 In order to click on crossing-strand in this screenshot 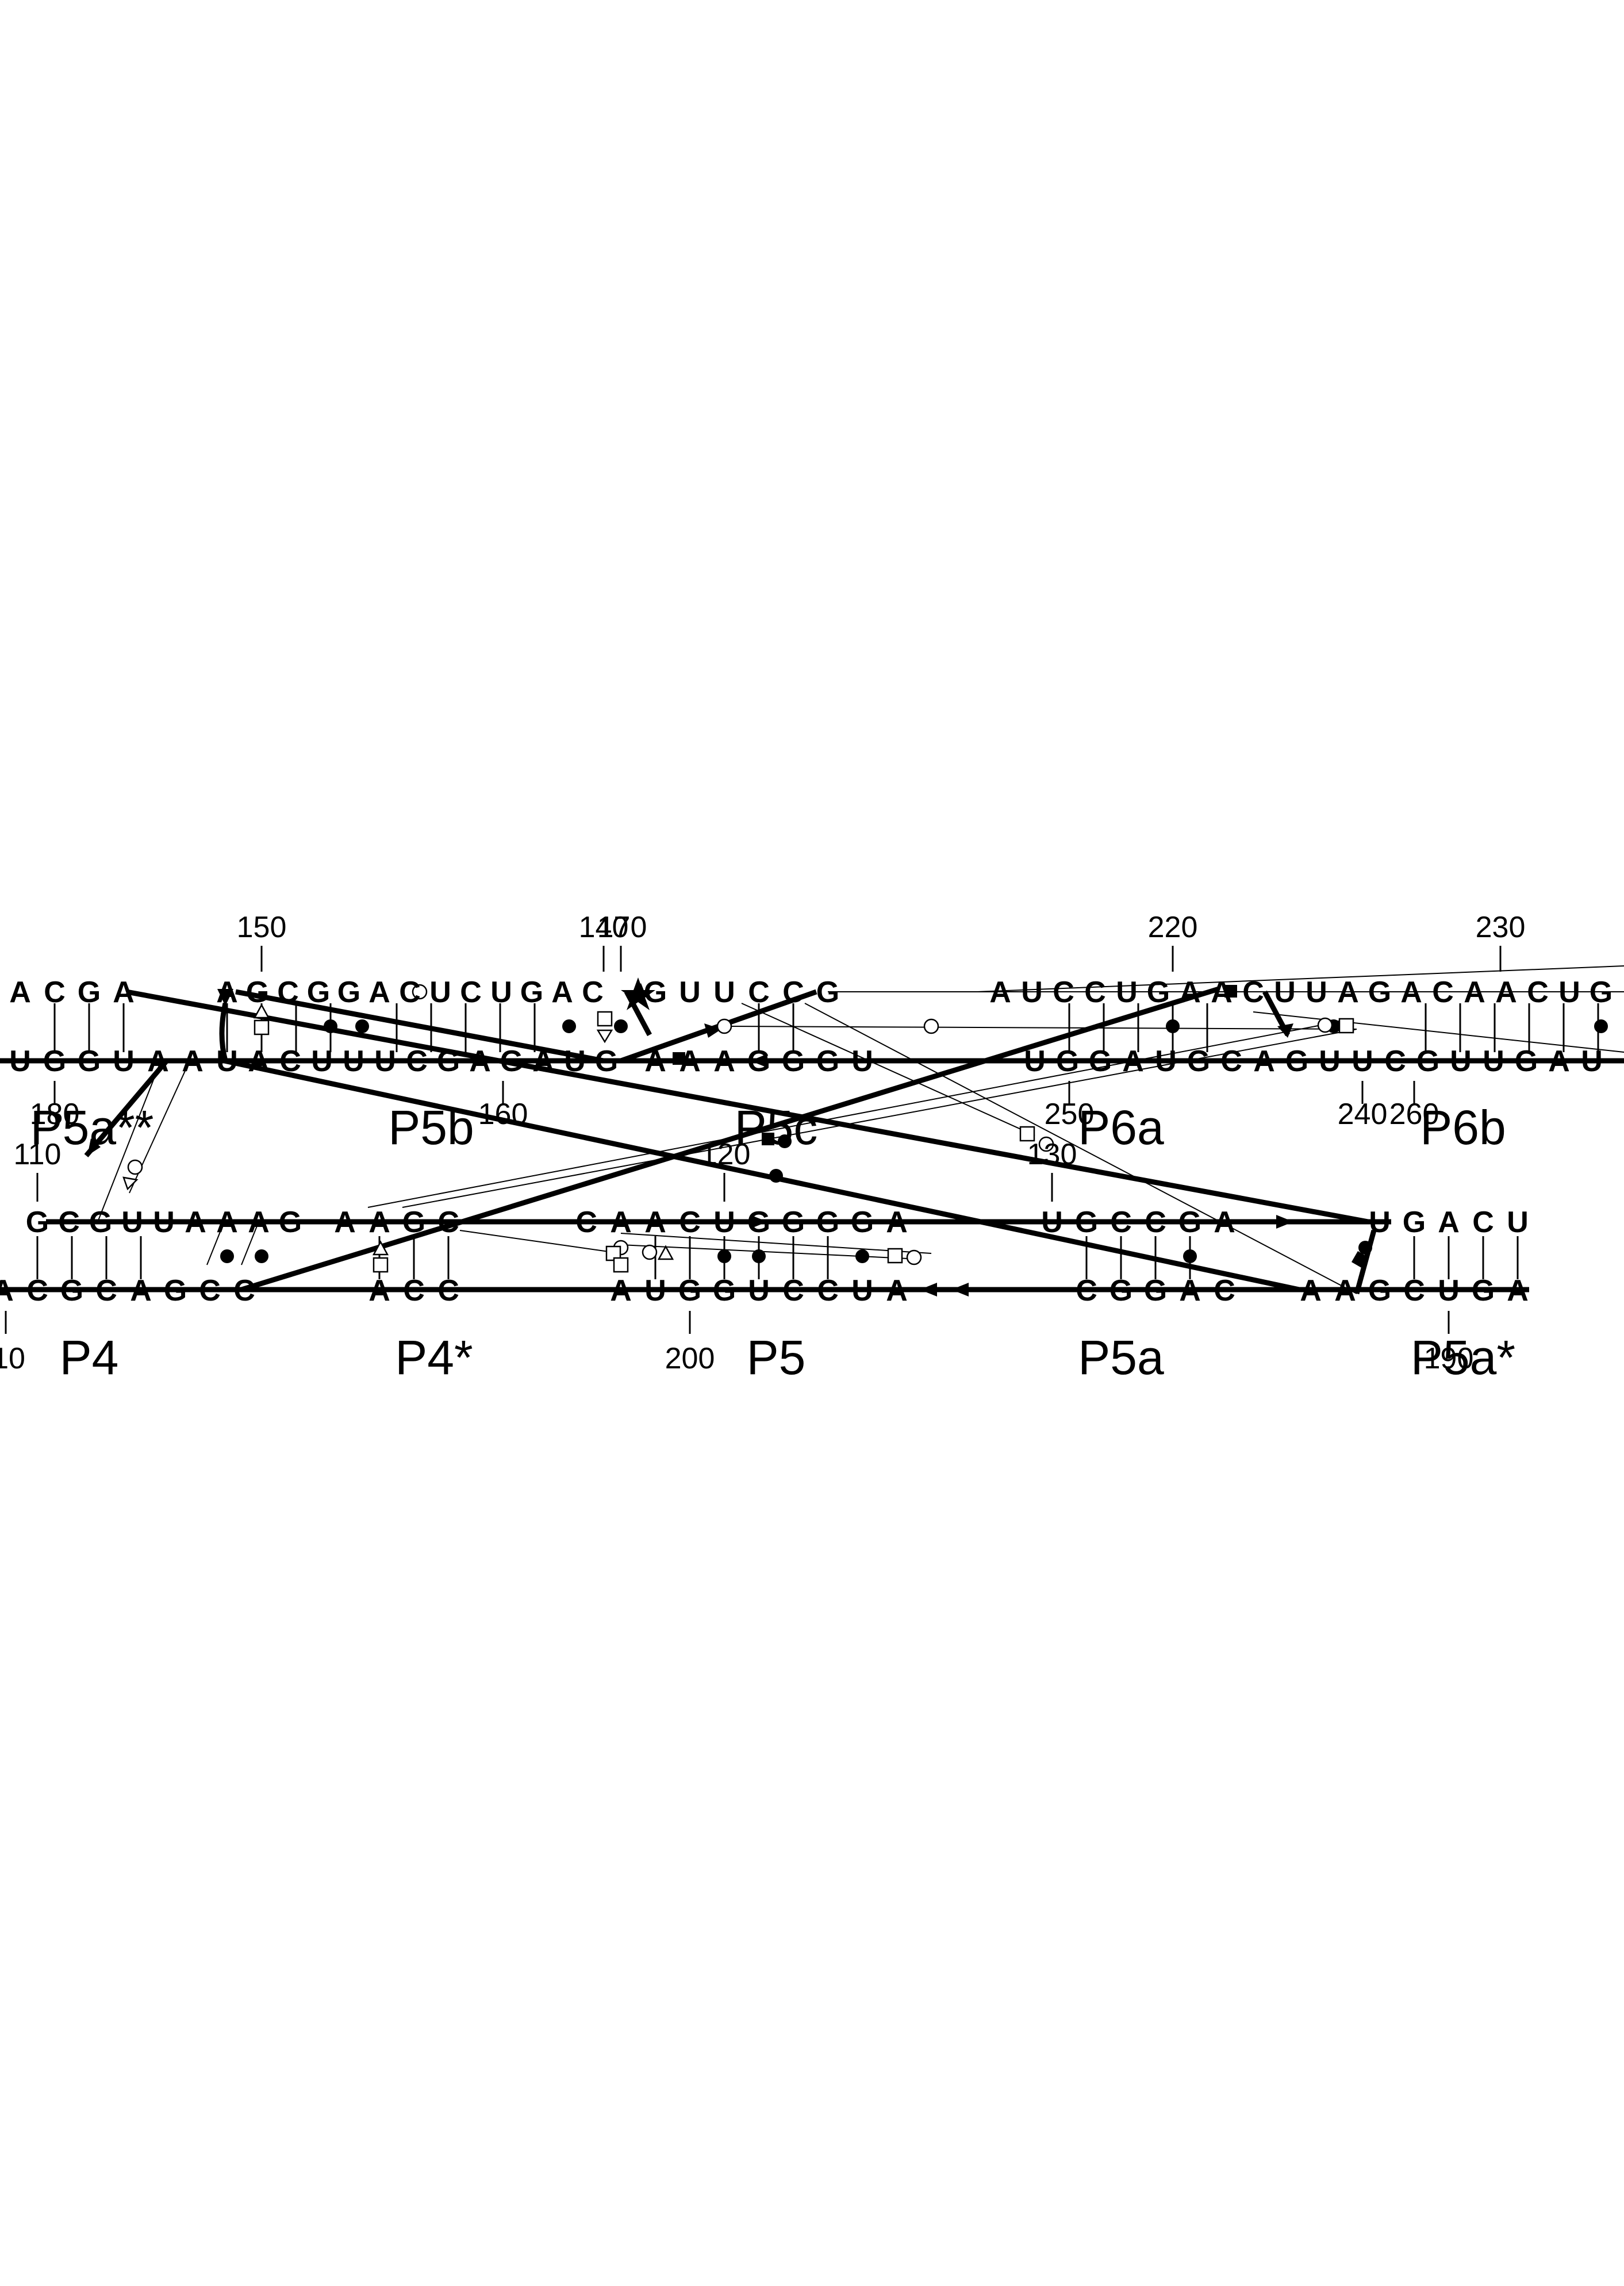, I will do `click(223, 1032)`.